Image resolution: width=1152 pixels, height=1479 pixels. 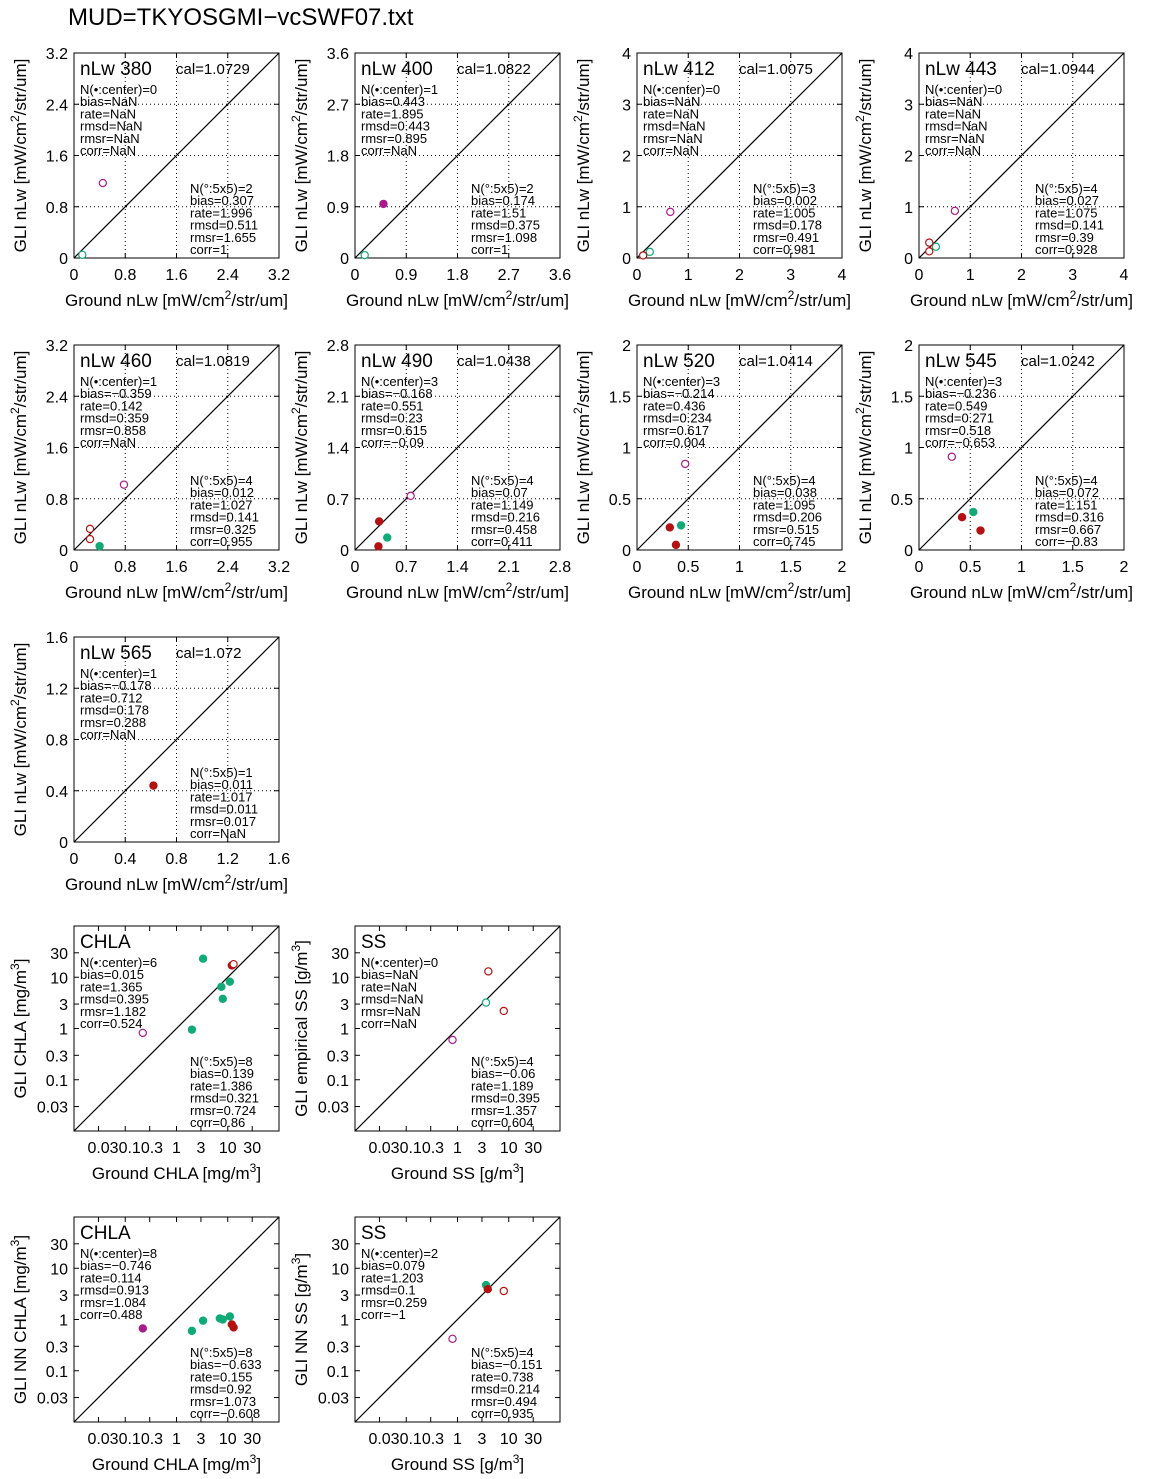 I want to click on x-tick-label: 1.6, so click(x=279, y=859).